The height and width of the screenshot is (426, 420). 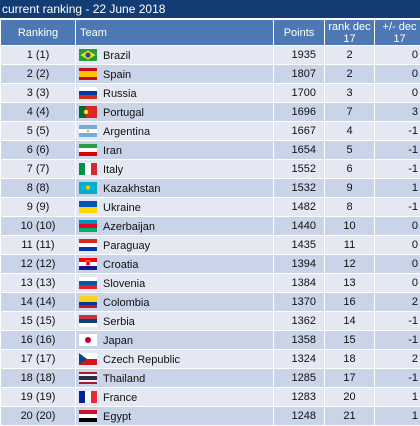 I want to click on ranking-cell: 16 (16), so click(x=38, y=340).